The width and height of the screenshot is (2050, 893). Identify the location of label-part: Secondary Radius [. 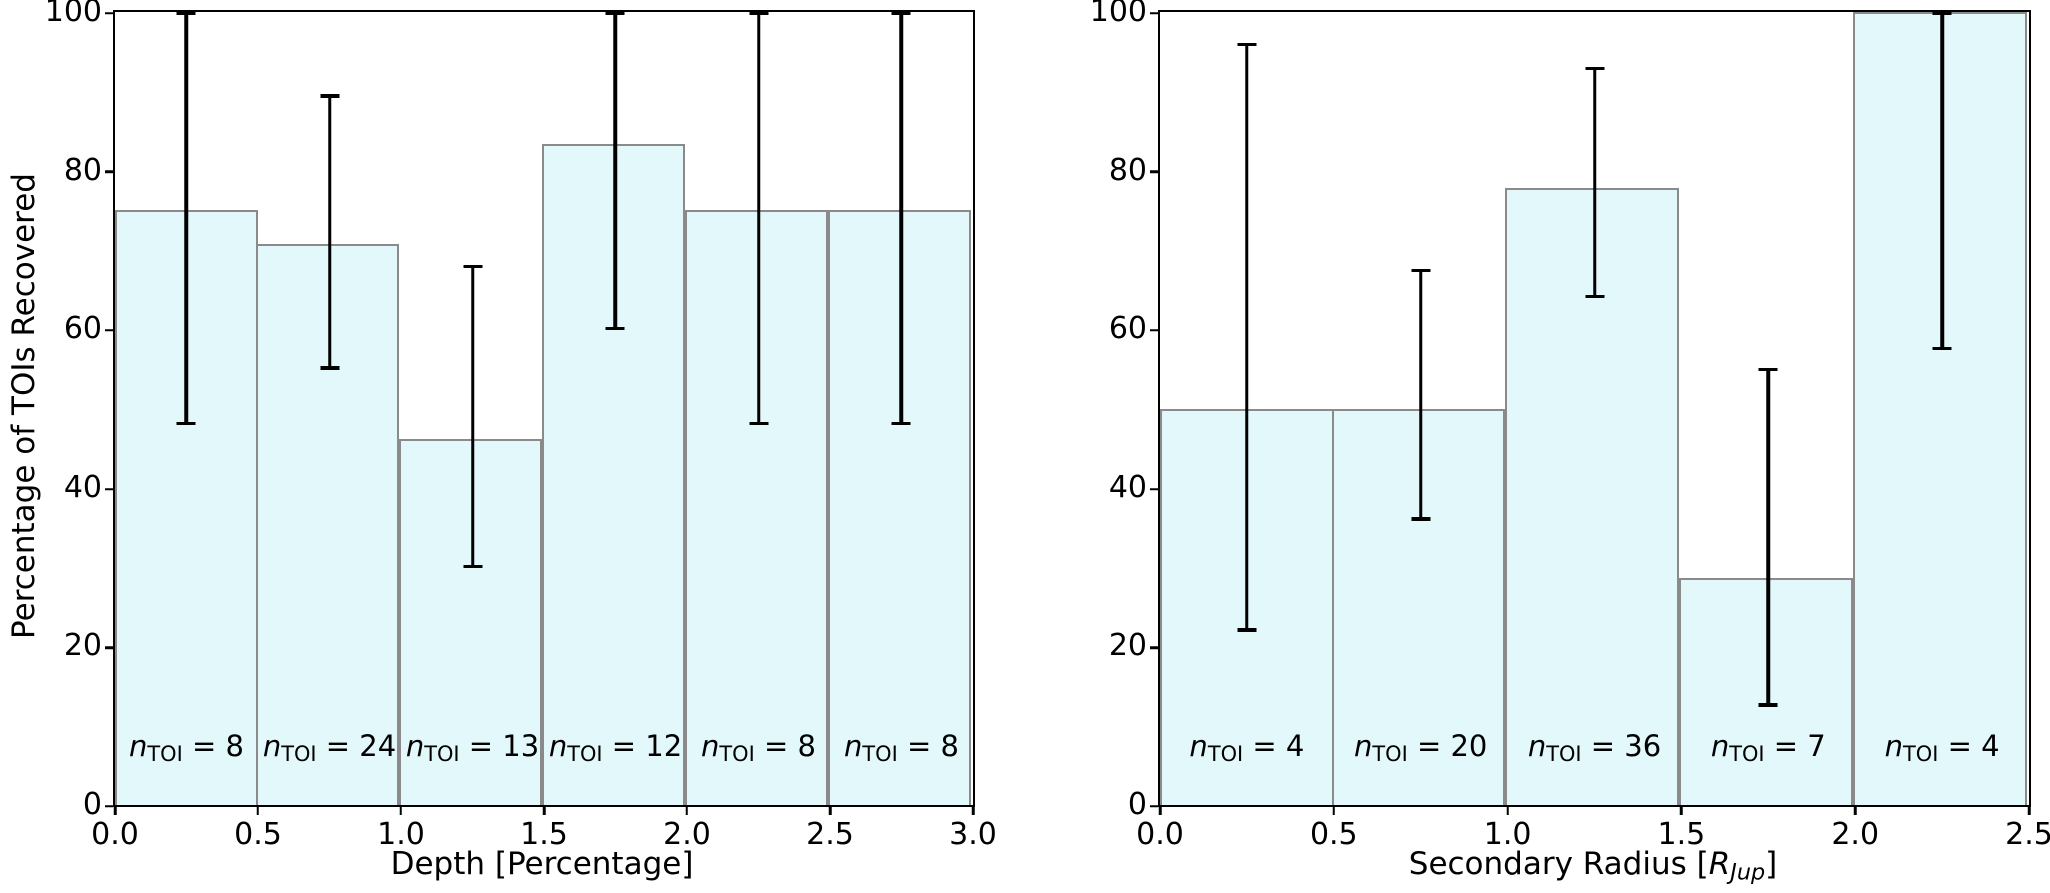
(1558, 864).